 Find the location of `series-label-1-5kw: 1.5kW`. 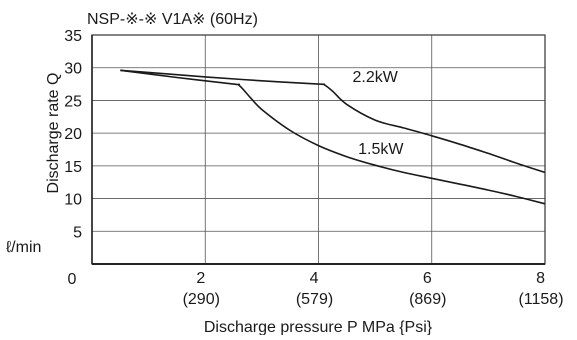

series-label-1-5kw: 1.5kW is located at coordinates (381, 149).